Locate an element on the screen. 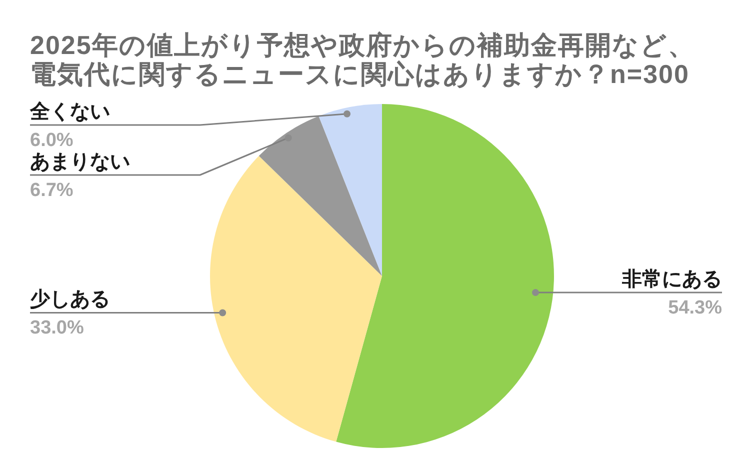 The image size is (750, 475). data-label: 54.3% is located at coordinates (695, 308).